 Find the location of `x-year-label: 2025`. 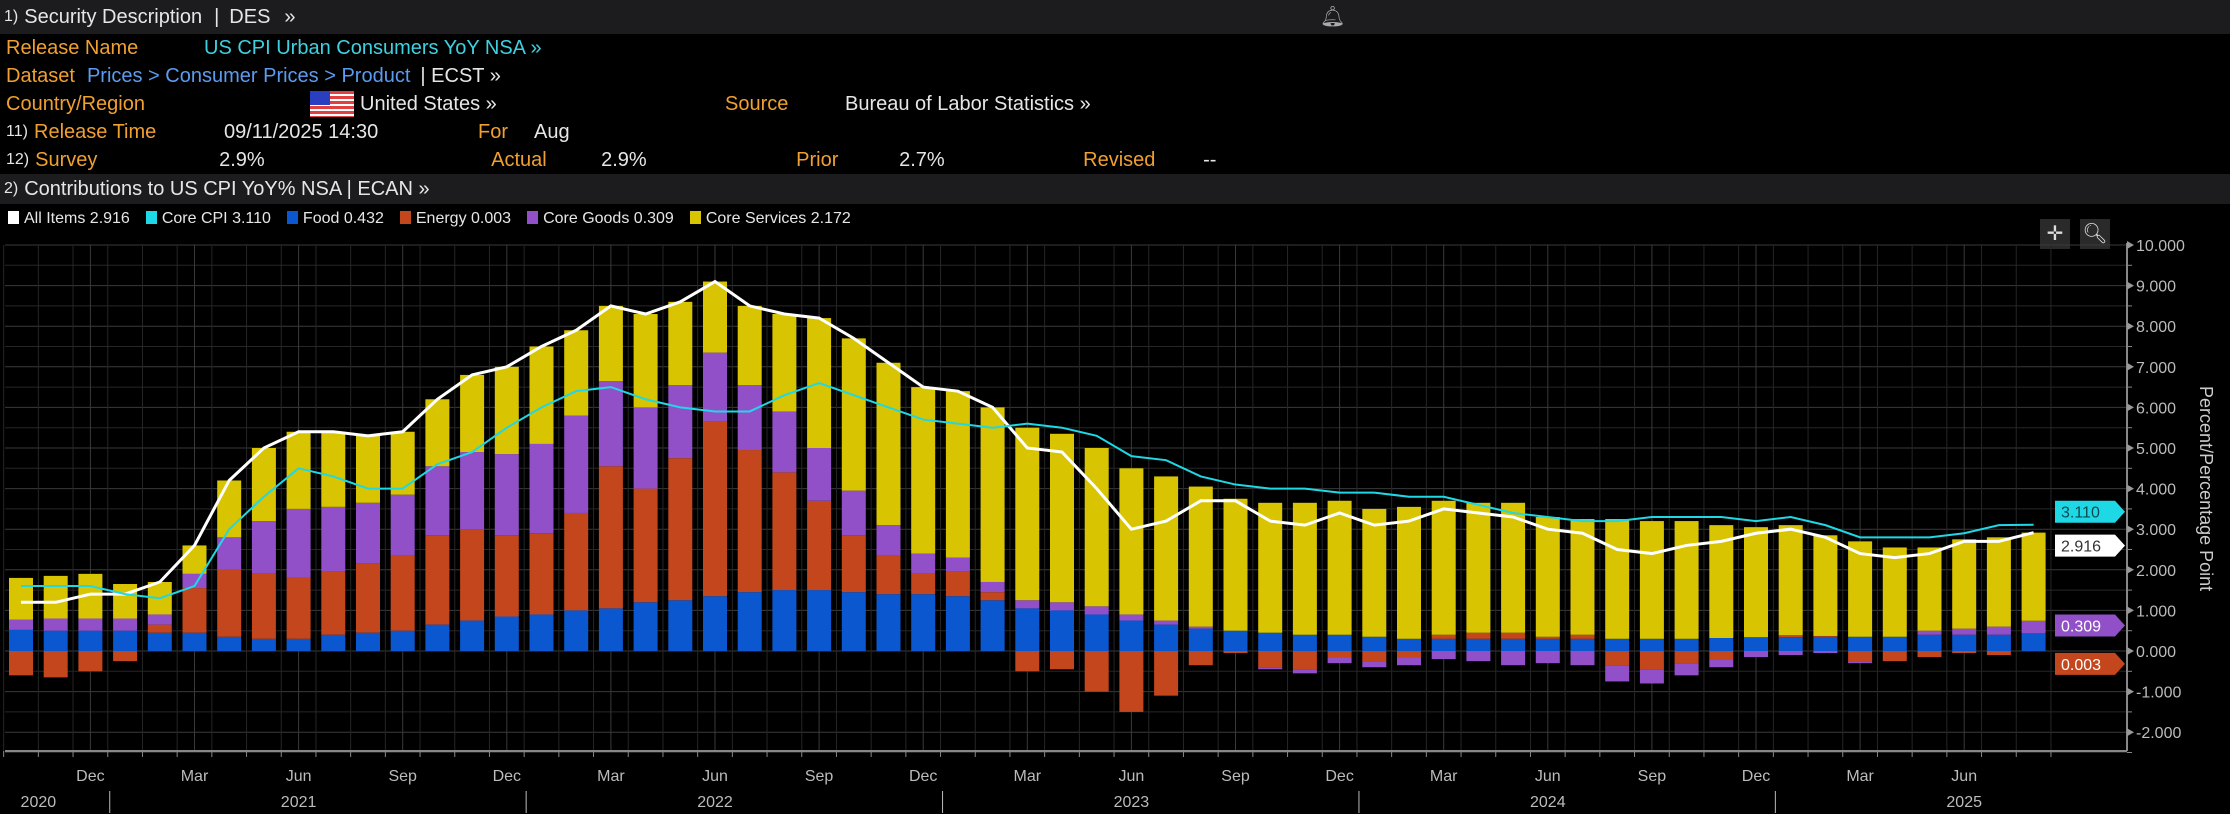

x-year-label: 2025 is located at coordinates (1964, 802).